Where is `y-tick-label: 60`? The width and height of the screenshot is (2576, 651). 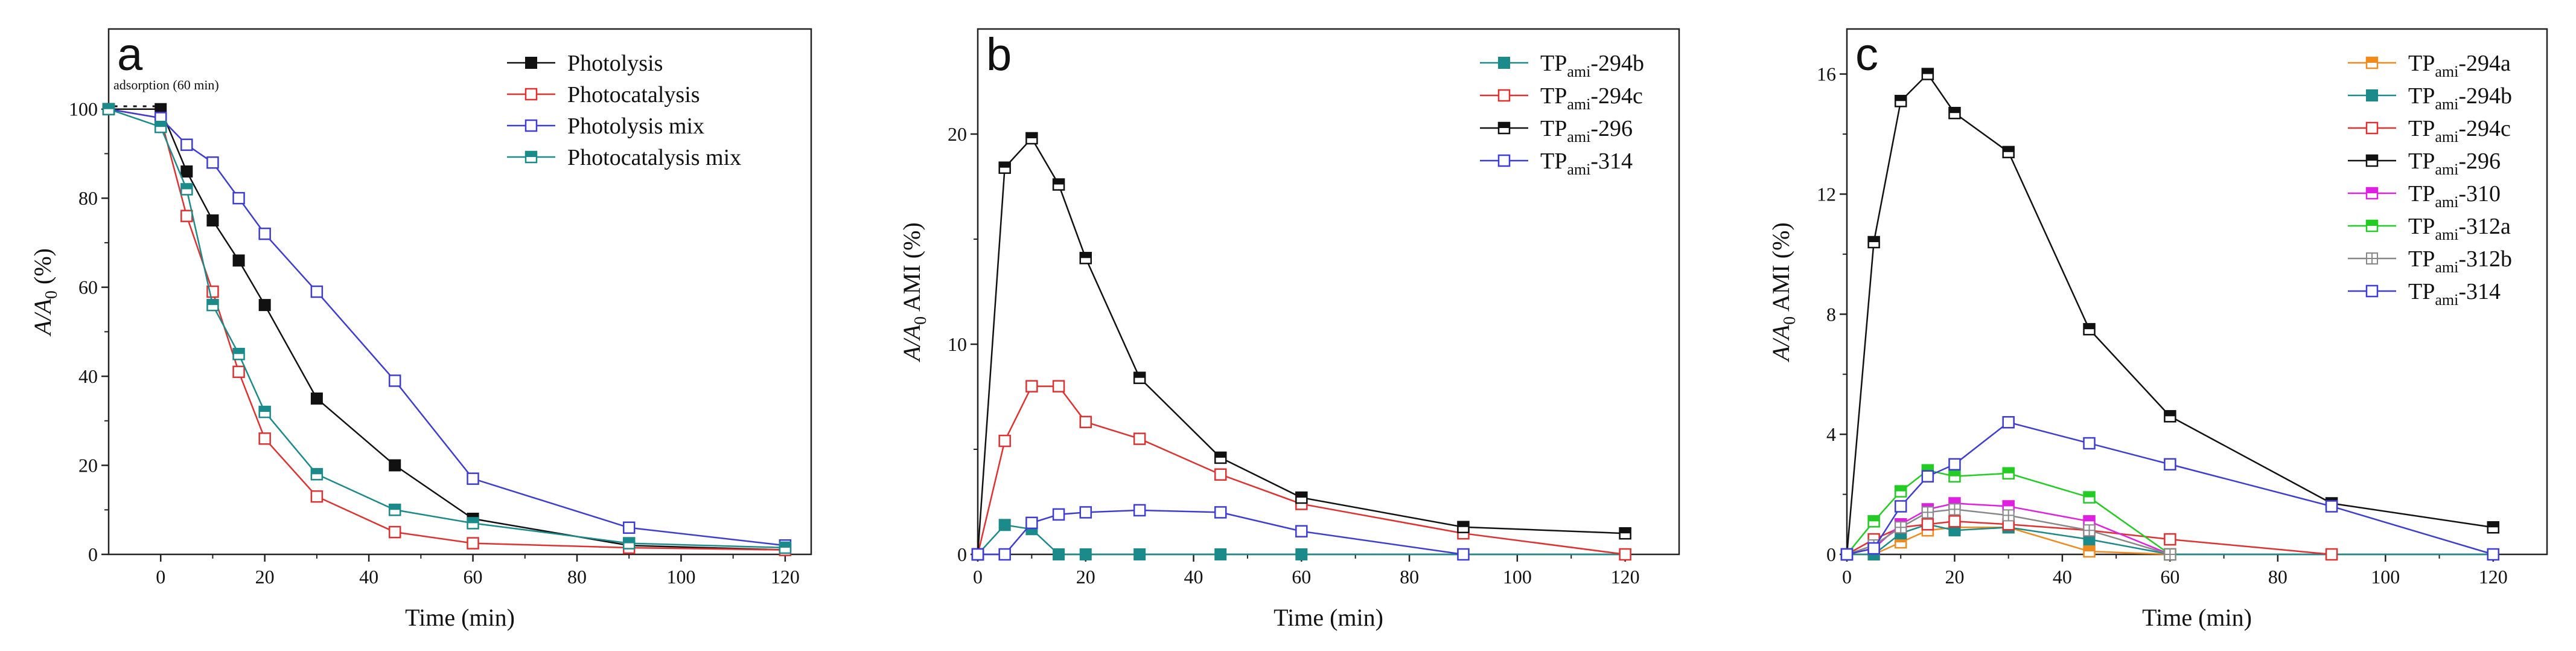
y-tick-label: 60 is located at coordinates (88, 288).